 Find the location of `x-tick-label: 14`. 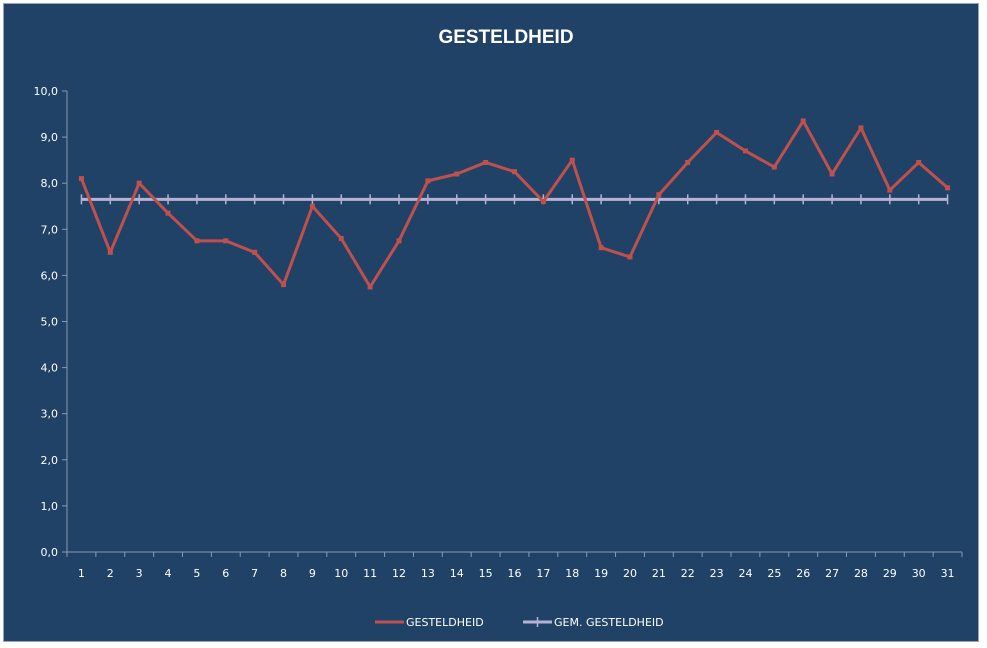

x-tick-label: 14 is located at coordinates (457, 573).